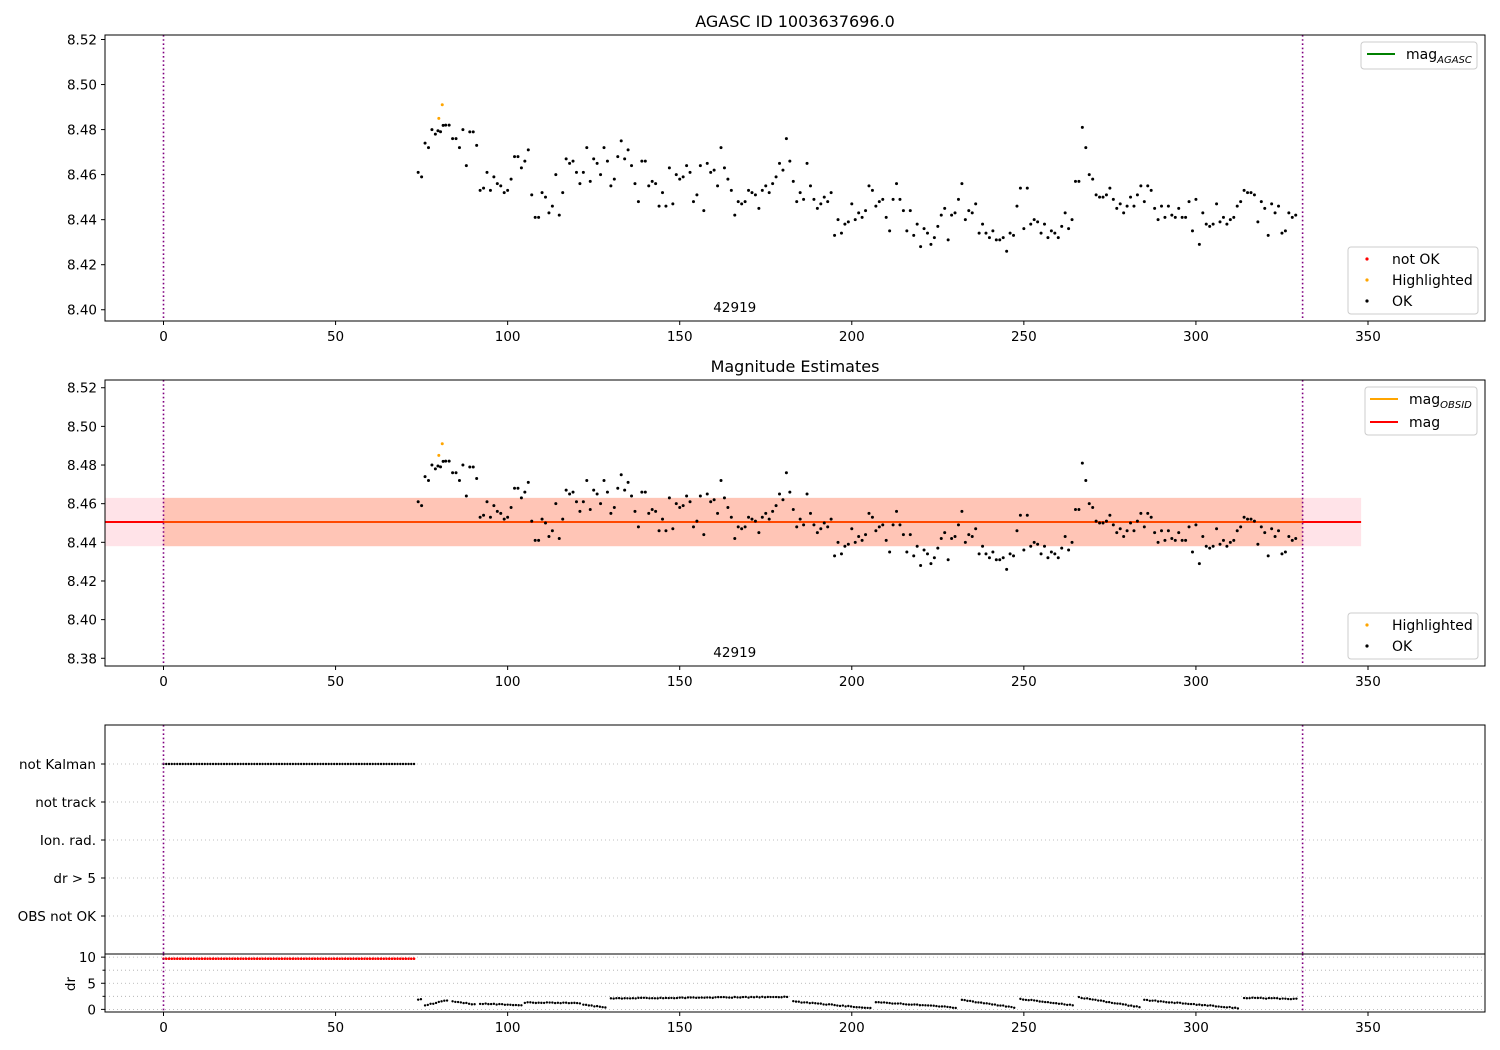 This screenshot has height=1050, width=1500. I want to click on p2-xtick-label: 0, so click(163, 682).